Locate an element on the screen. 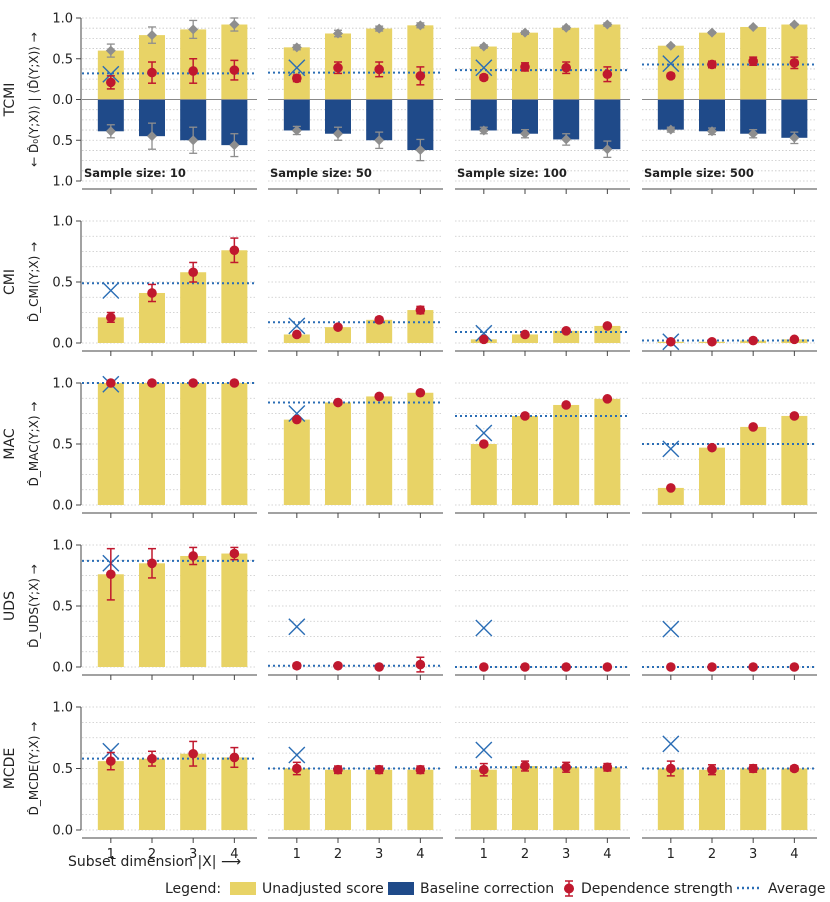 This screenshot has height=902, width=830. legend-unadjusted-swatch is located at coordinates (243, 888).